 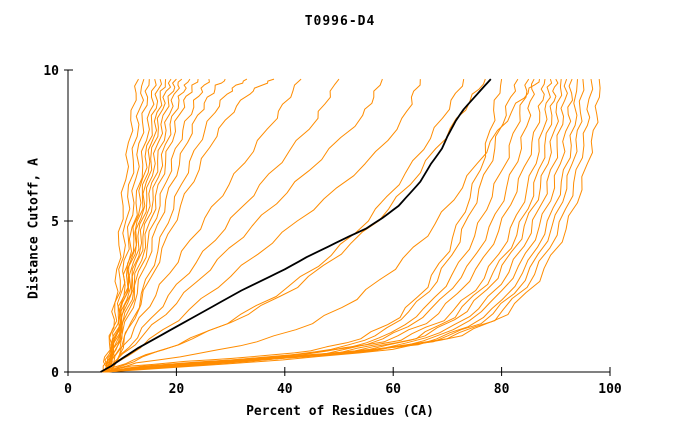 I want to click on x-tick-label: 60, so click(x=393, y=389).